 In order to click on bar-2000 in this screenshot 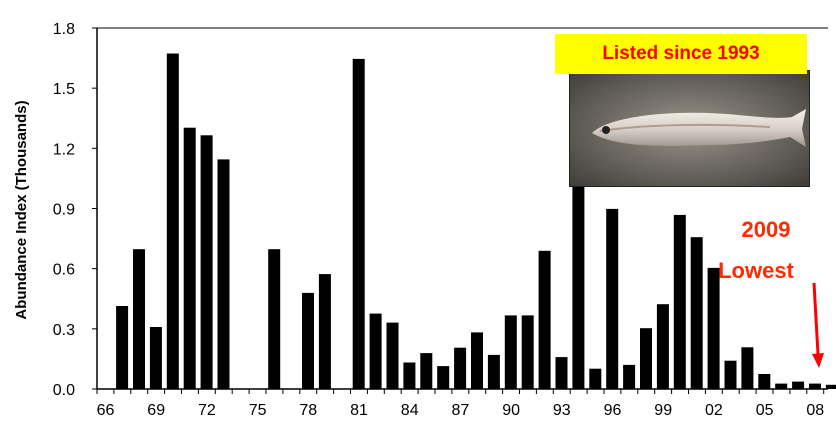, I will do `click(679, 301)`.